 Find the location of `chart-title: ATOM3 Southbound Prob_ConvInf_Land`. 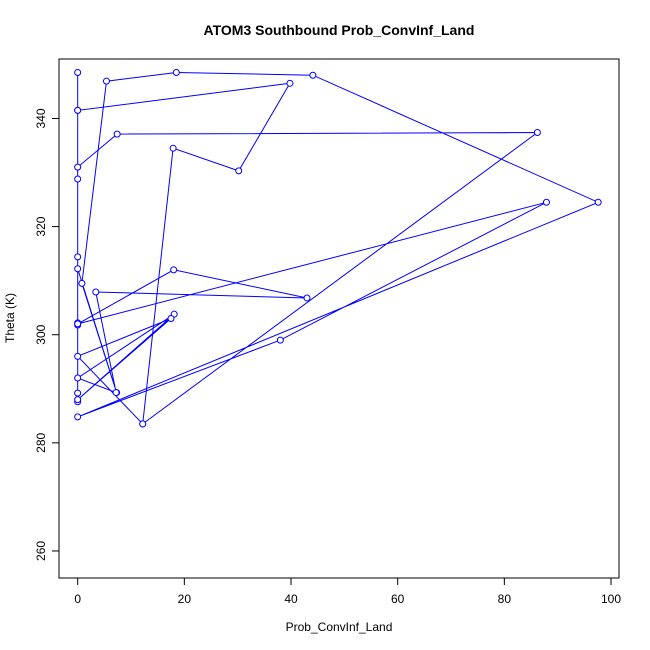

chart-title: ATOM3 Southbound Prob_ConvInf_Land is located at coordinates (339, 30).